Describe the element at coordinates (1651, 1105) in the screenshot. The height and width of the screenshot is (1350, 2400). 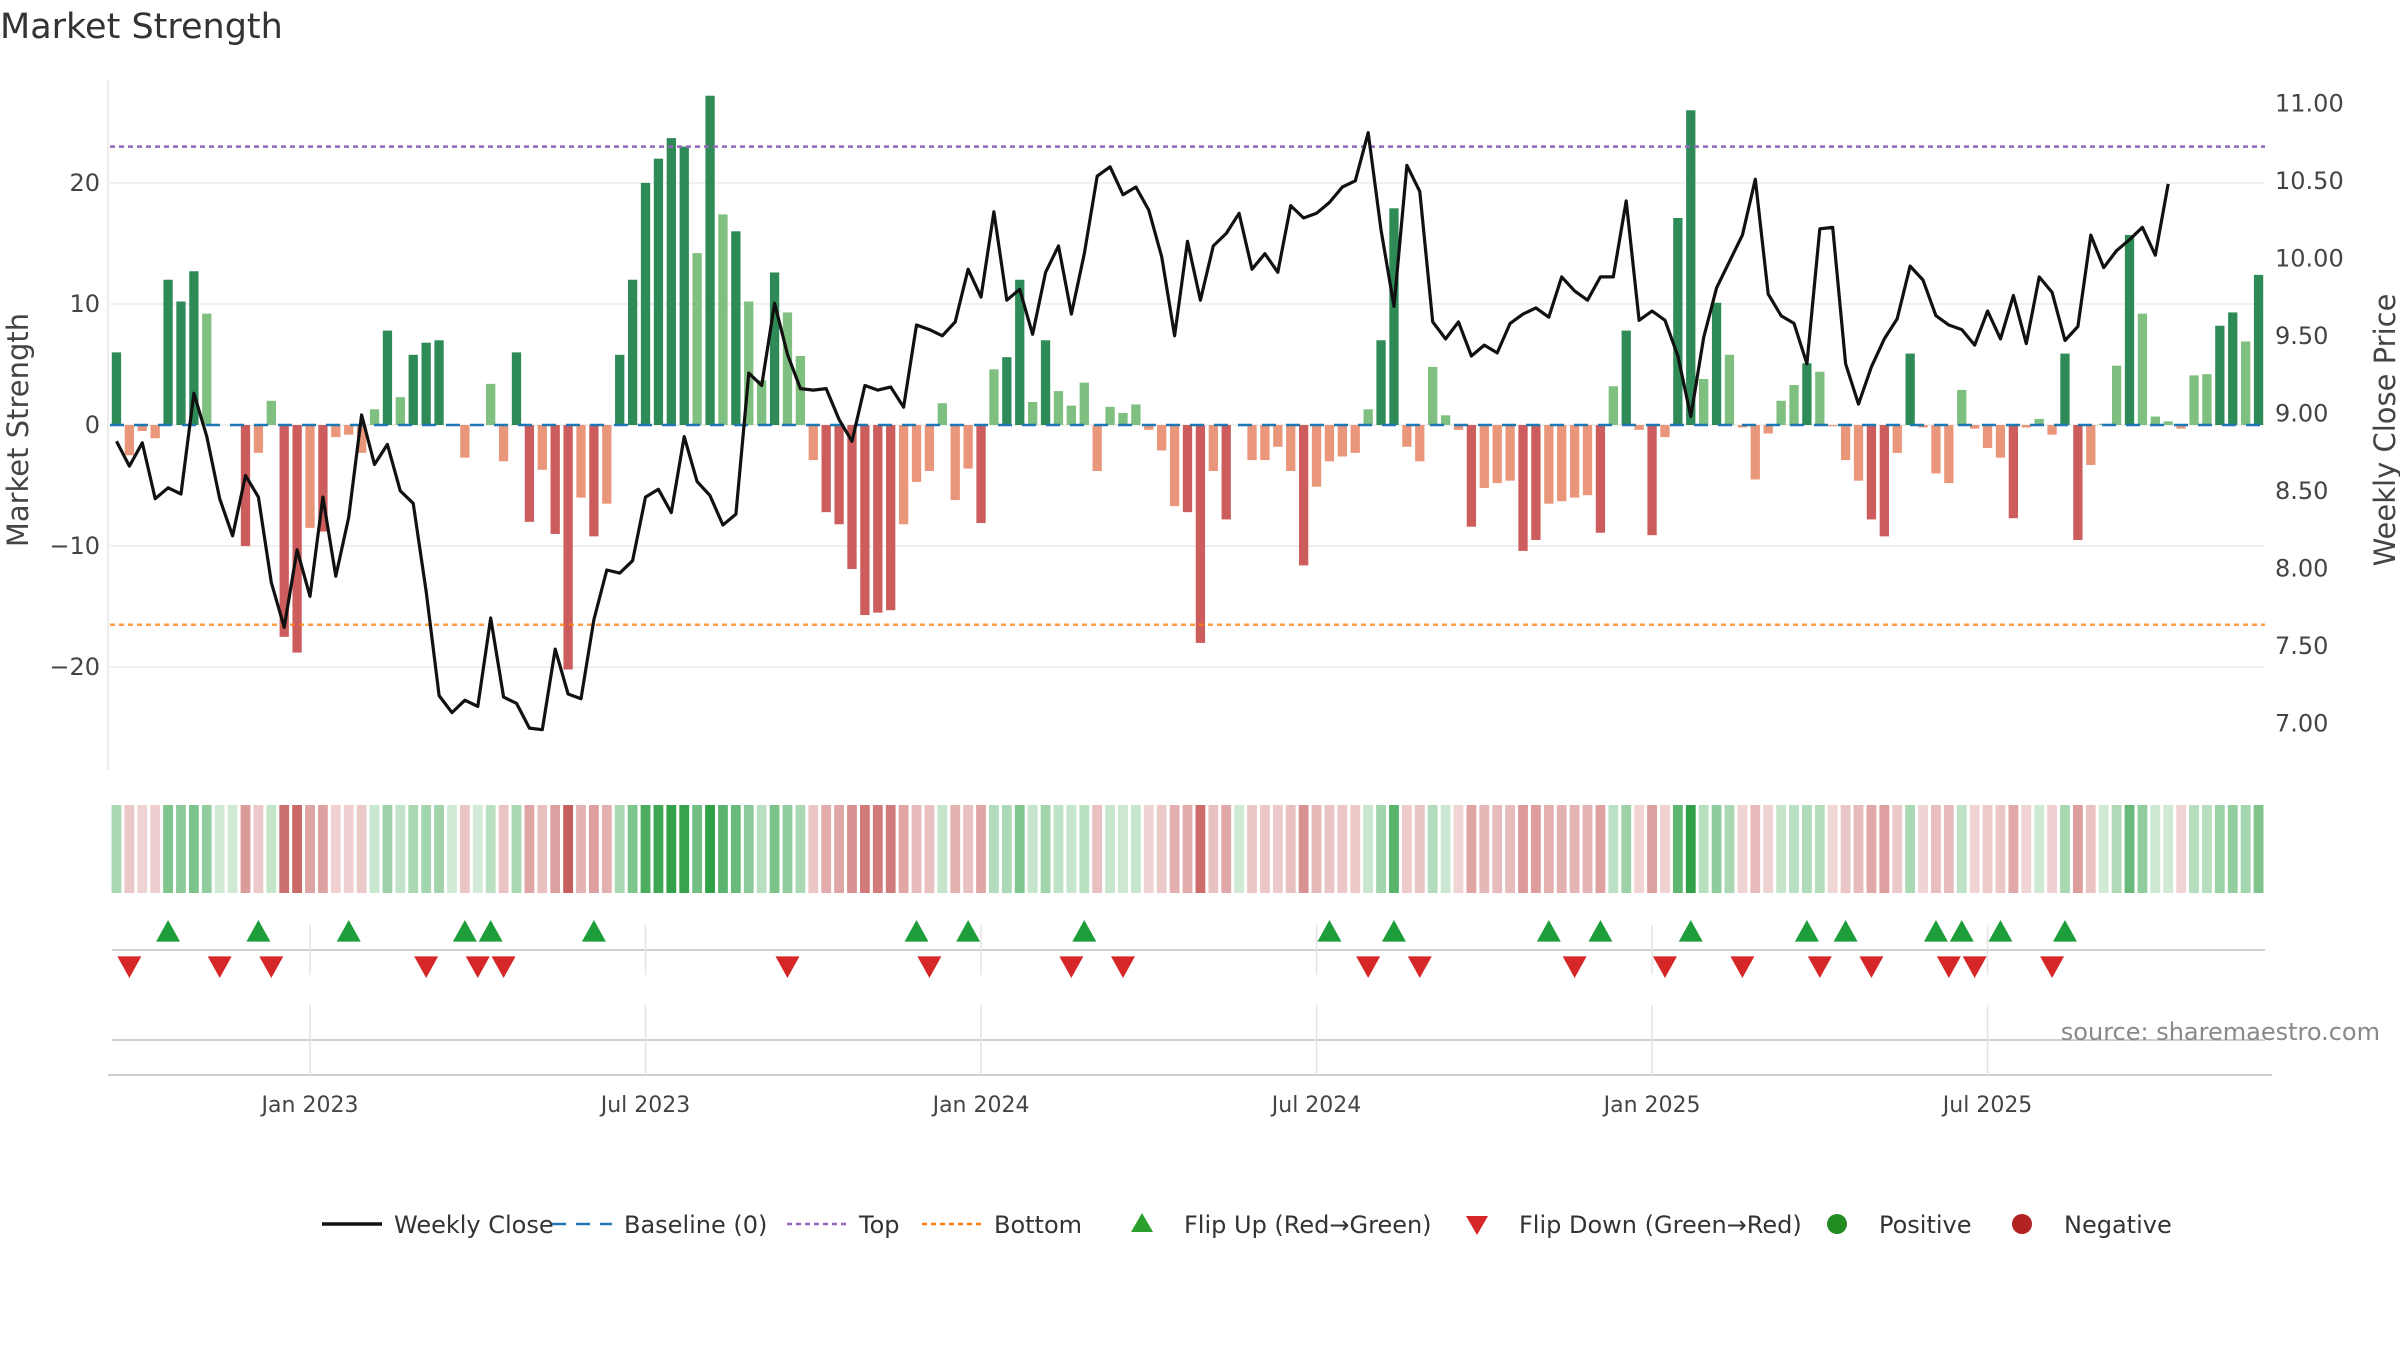
I see `x-tick-label: Jan 2025` at that location.